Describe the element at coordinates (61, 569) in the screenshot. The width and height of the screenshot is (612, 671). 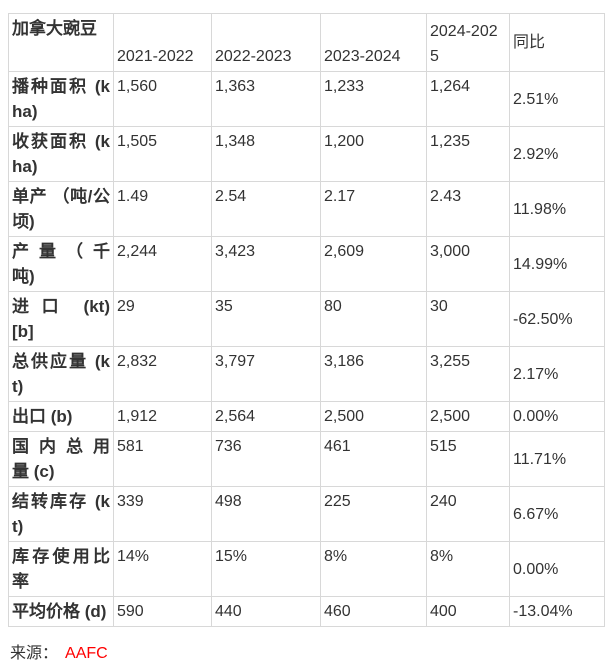
I see `row-label: 库存使用比率` at that location.